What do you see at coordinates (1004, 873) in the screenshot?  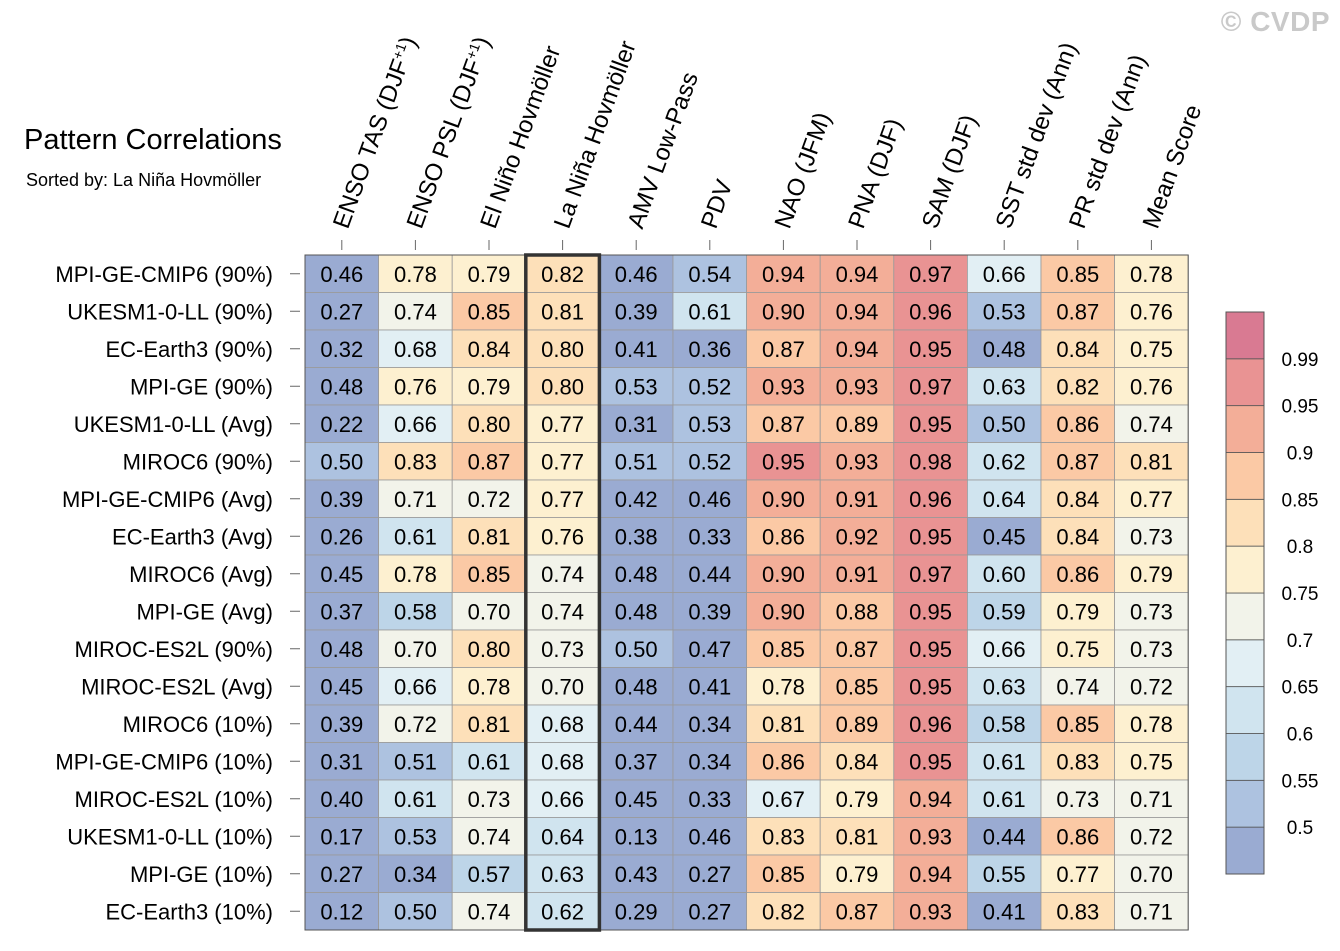 I see `cell-mpi-ge-10-sst-std-dev-ann` at bounding box center [1004, 873].